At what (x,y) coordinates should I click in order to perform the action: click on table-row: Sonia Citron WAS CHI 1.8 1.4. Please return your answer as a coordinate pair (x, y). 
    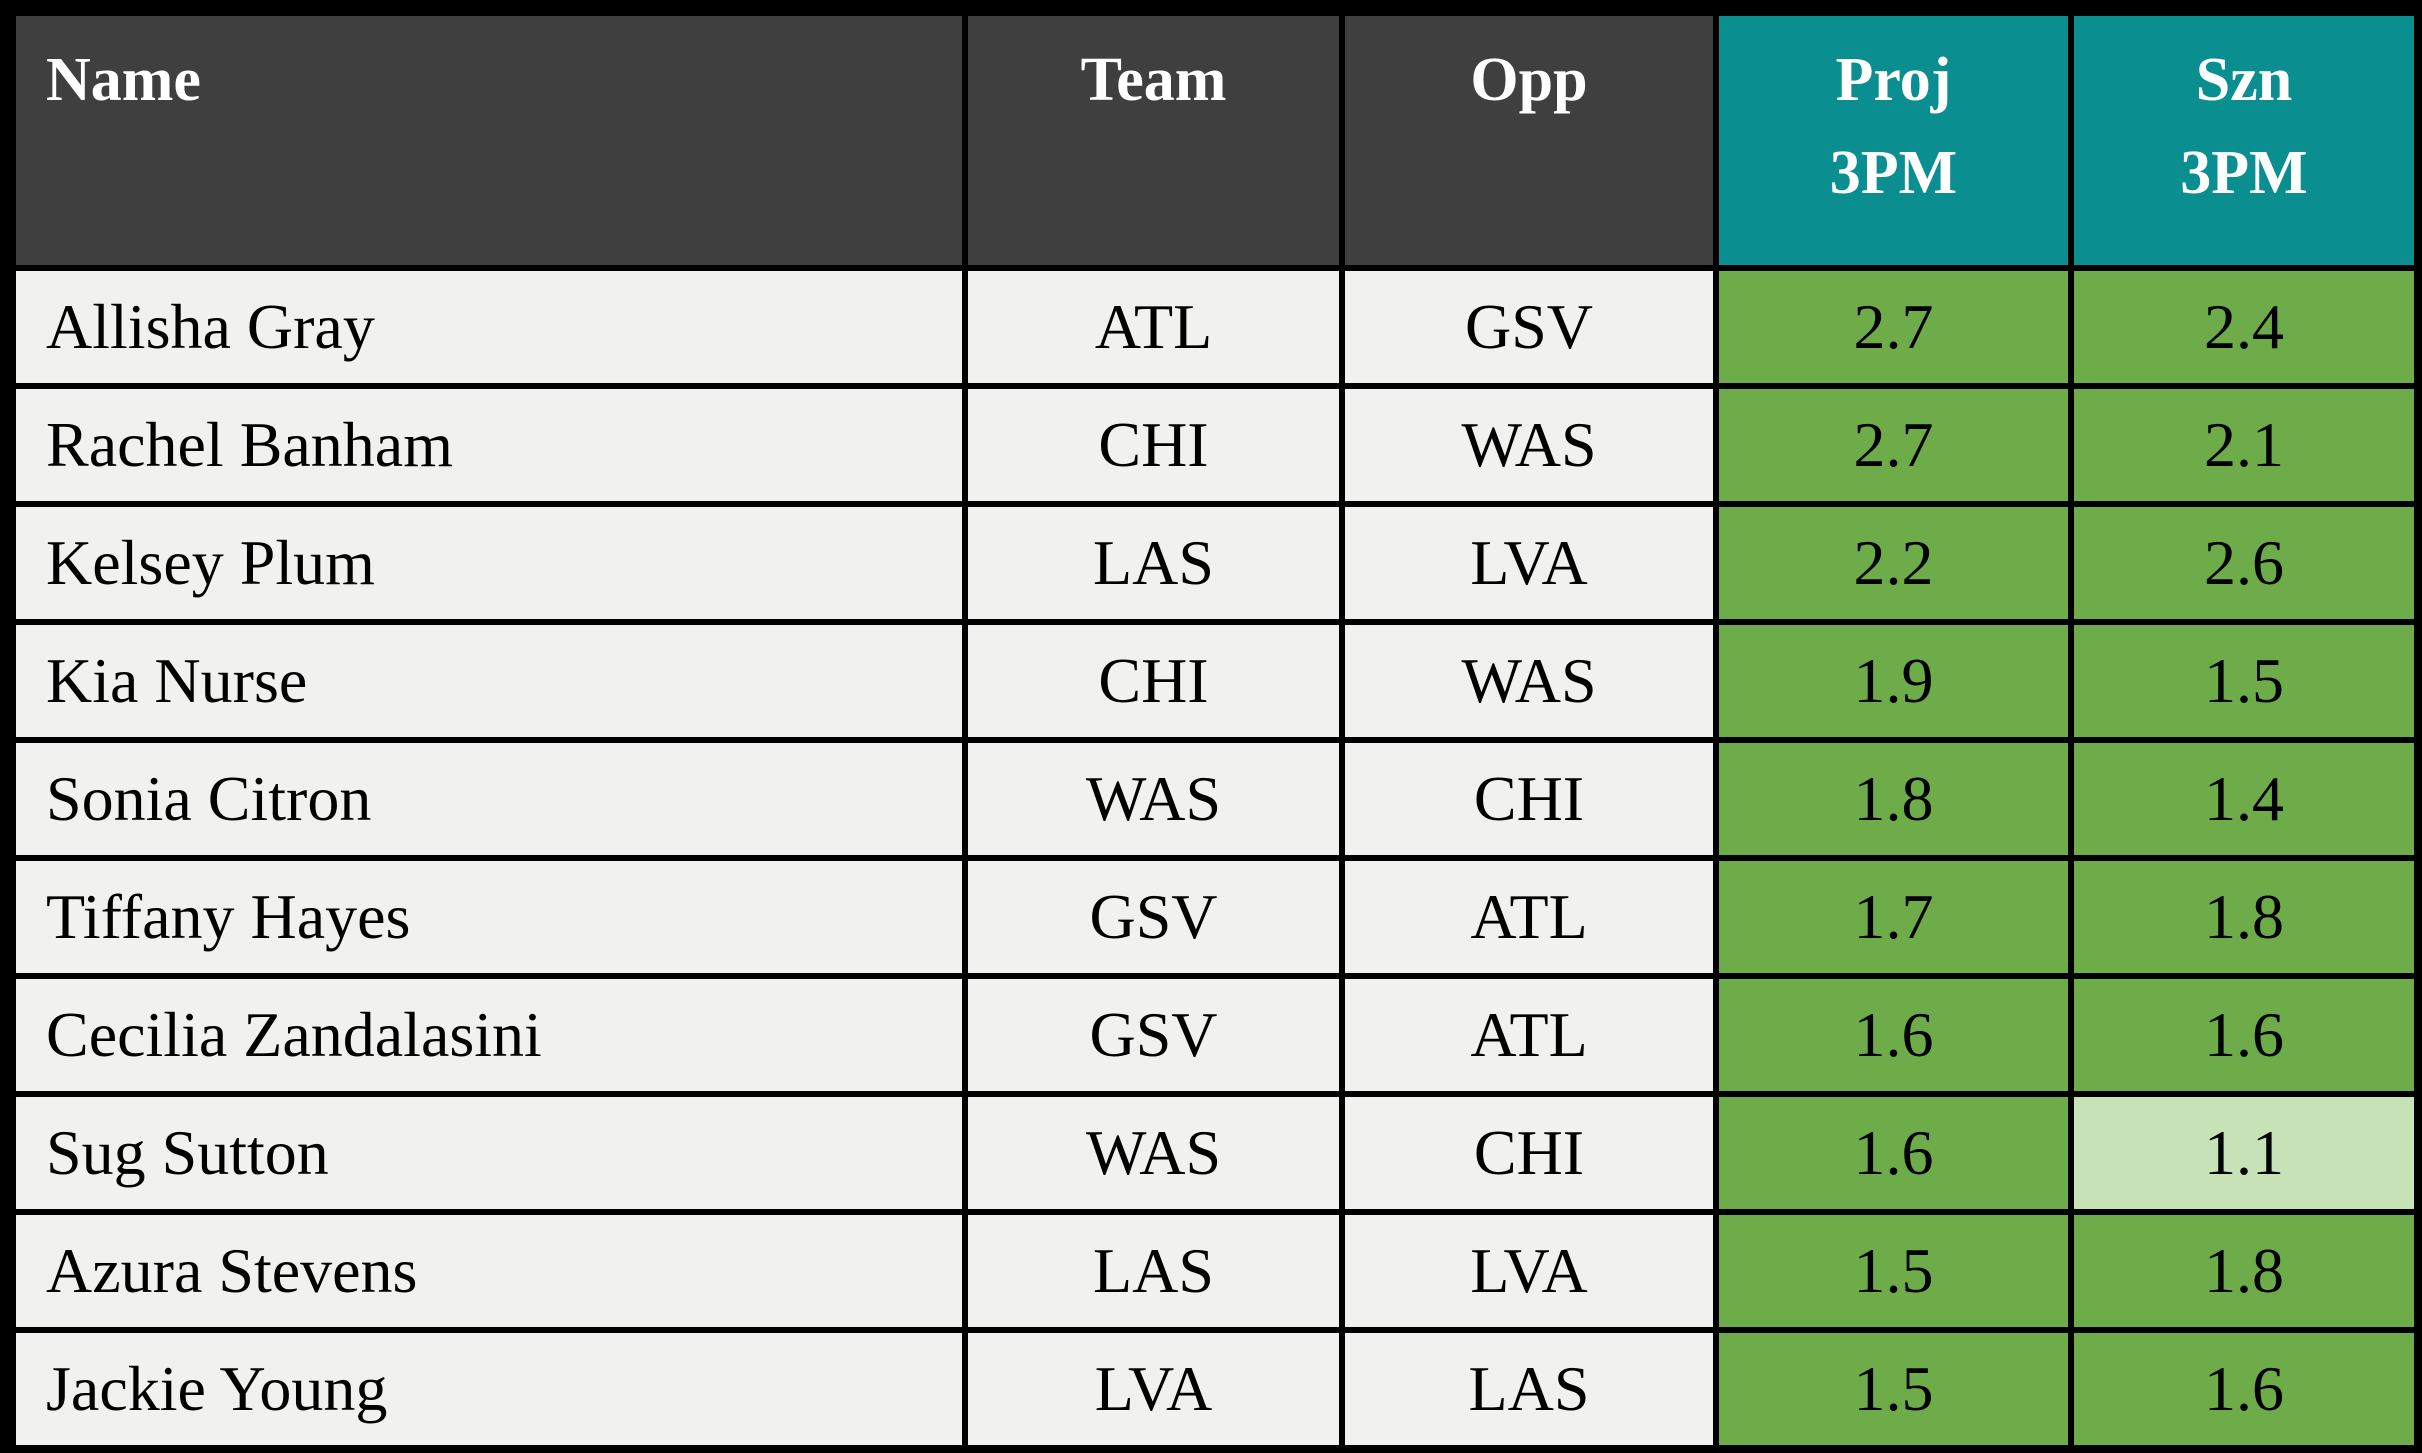
    Looking at the image, I should click on (1215, 799).